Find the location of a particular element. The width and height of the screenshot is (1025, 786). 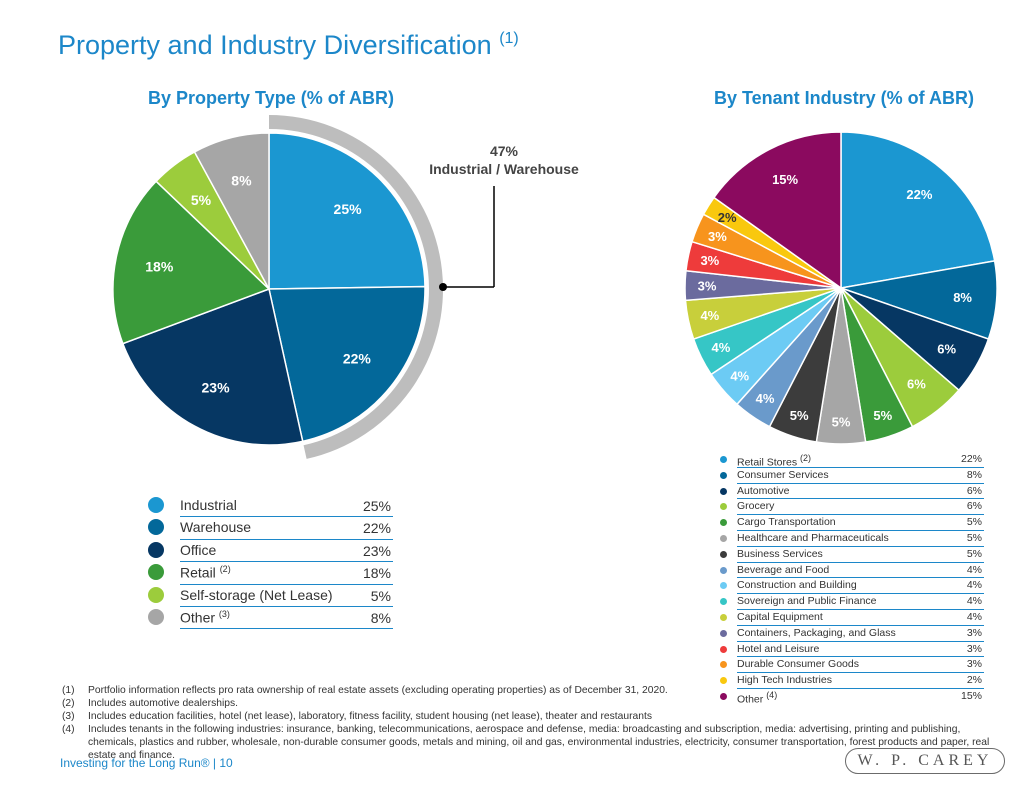

footnote-text: Includes automotive dealerships. is located at coordinates (163, 703).